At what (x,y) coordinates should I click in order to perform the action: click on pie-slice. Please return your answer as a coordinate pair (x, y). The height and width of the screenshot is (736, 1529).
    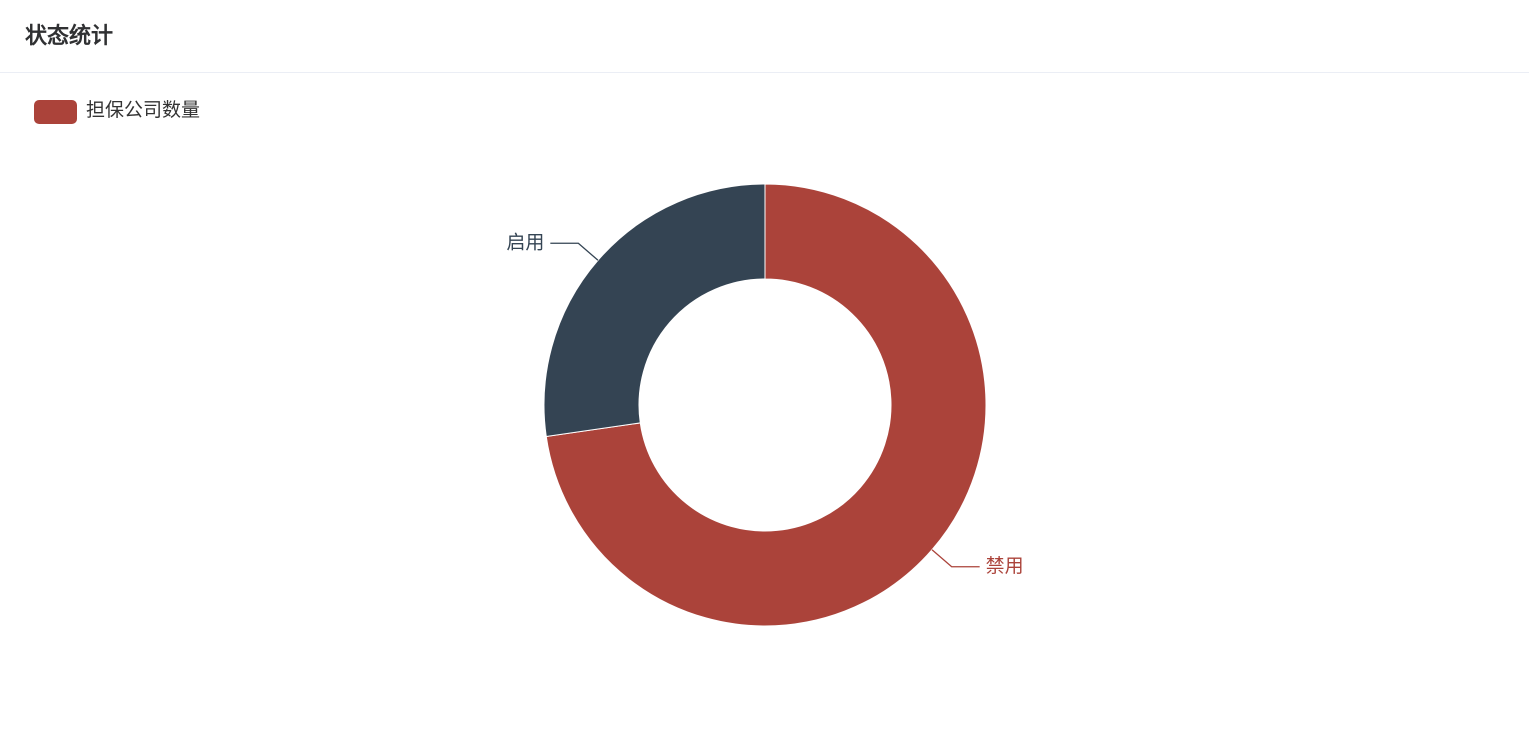
    Looking at the image, I should click on (654, 310).